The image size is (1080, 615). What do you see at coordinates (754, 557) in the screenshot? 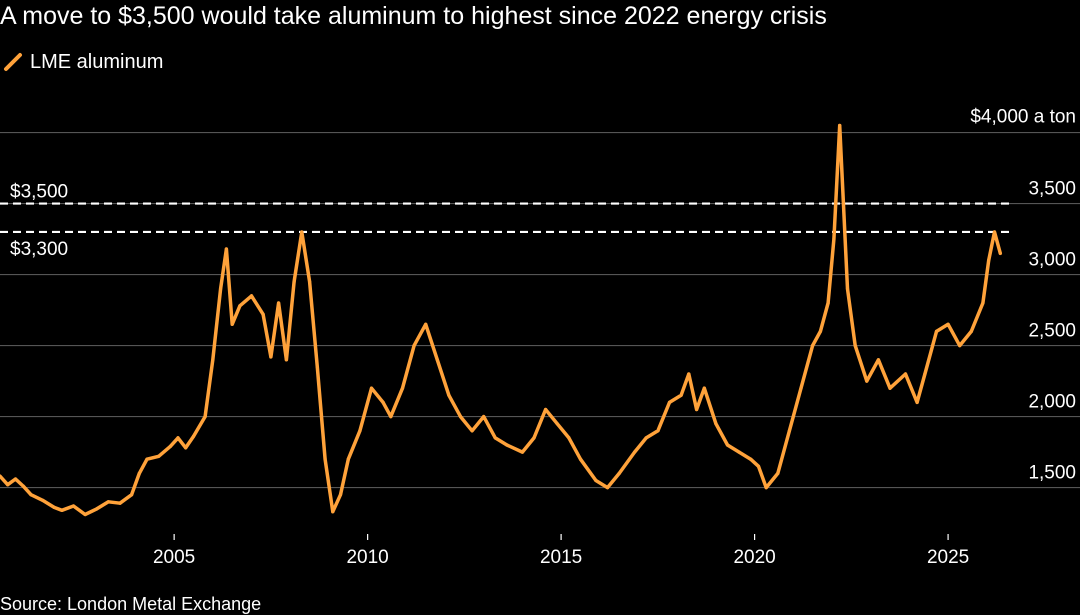
I see `x-tick-label-2020: 2020` at bounding box center [754, 557].